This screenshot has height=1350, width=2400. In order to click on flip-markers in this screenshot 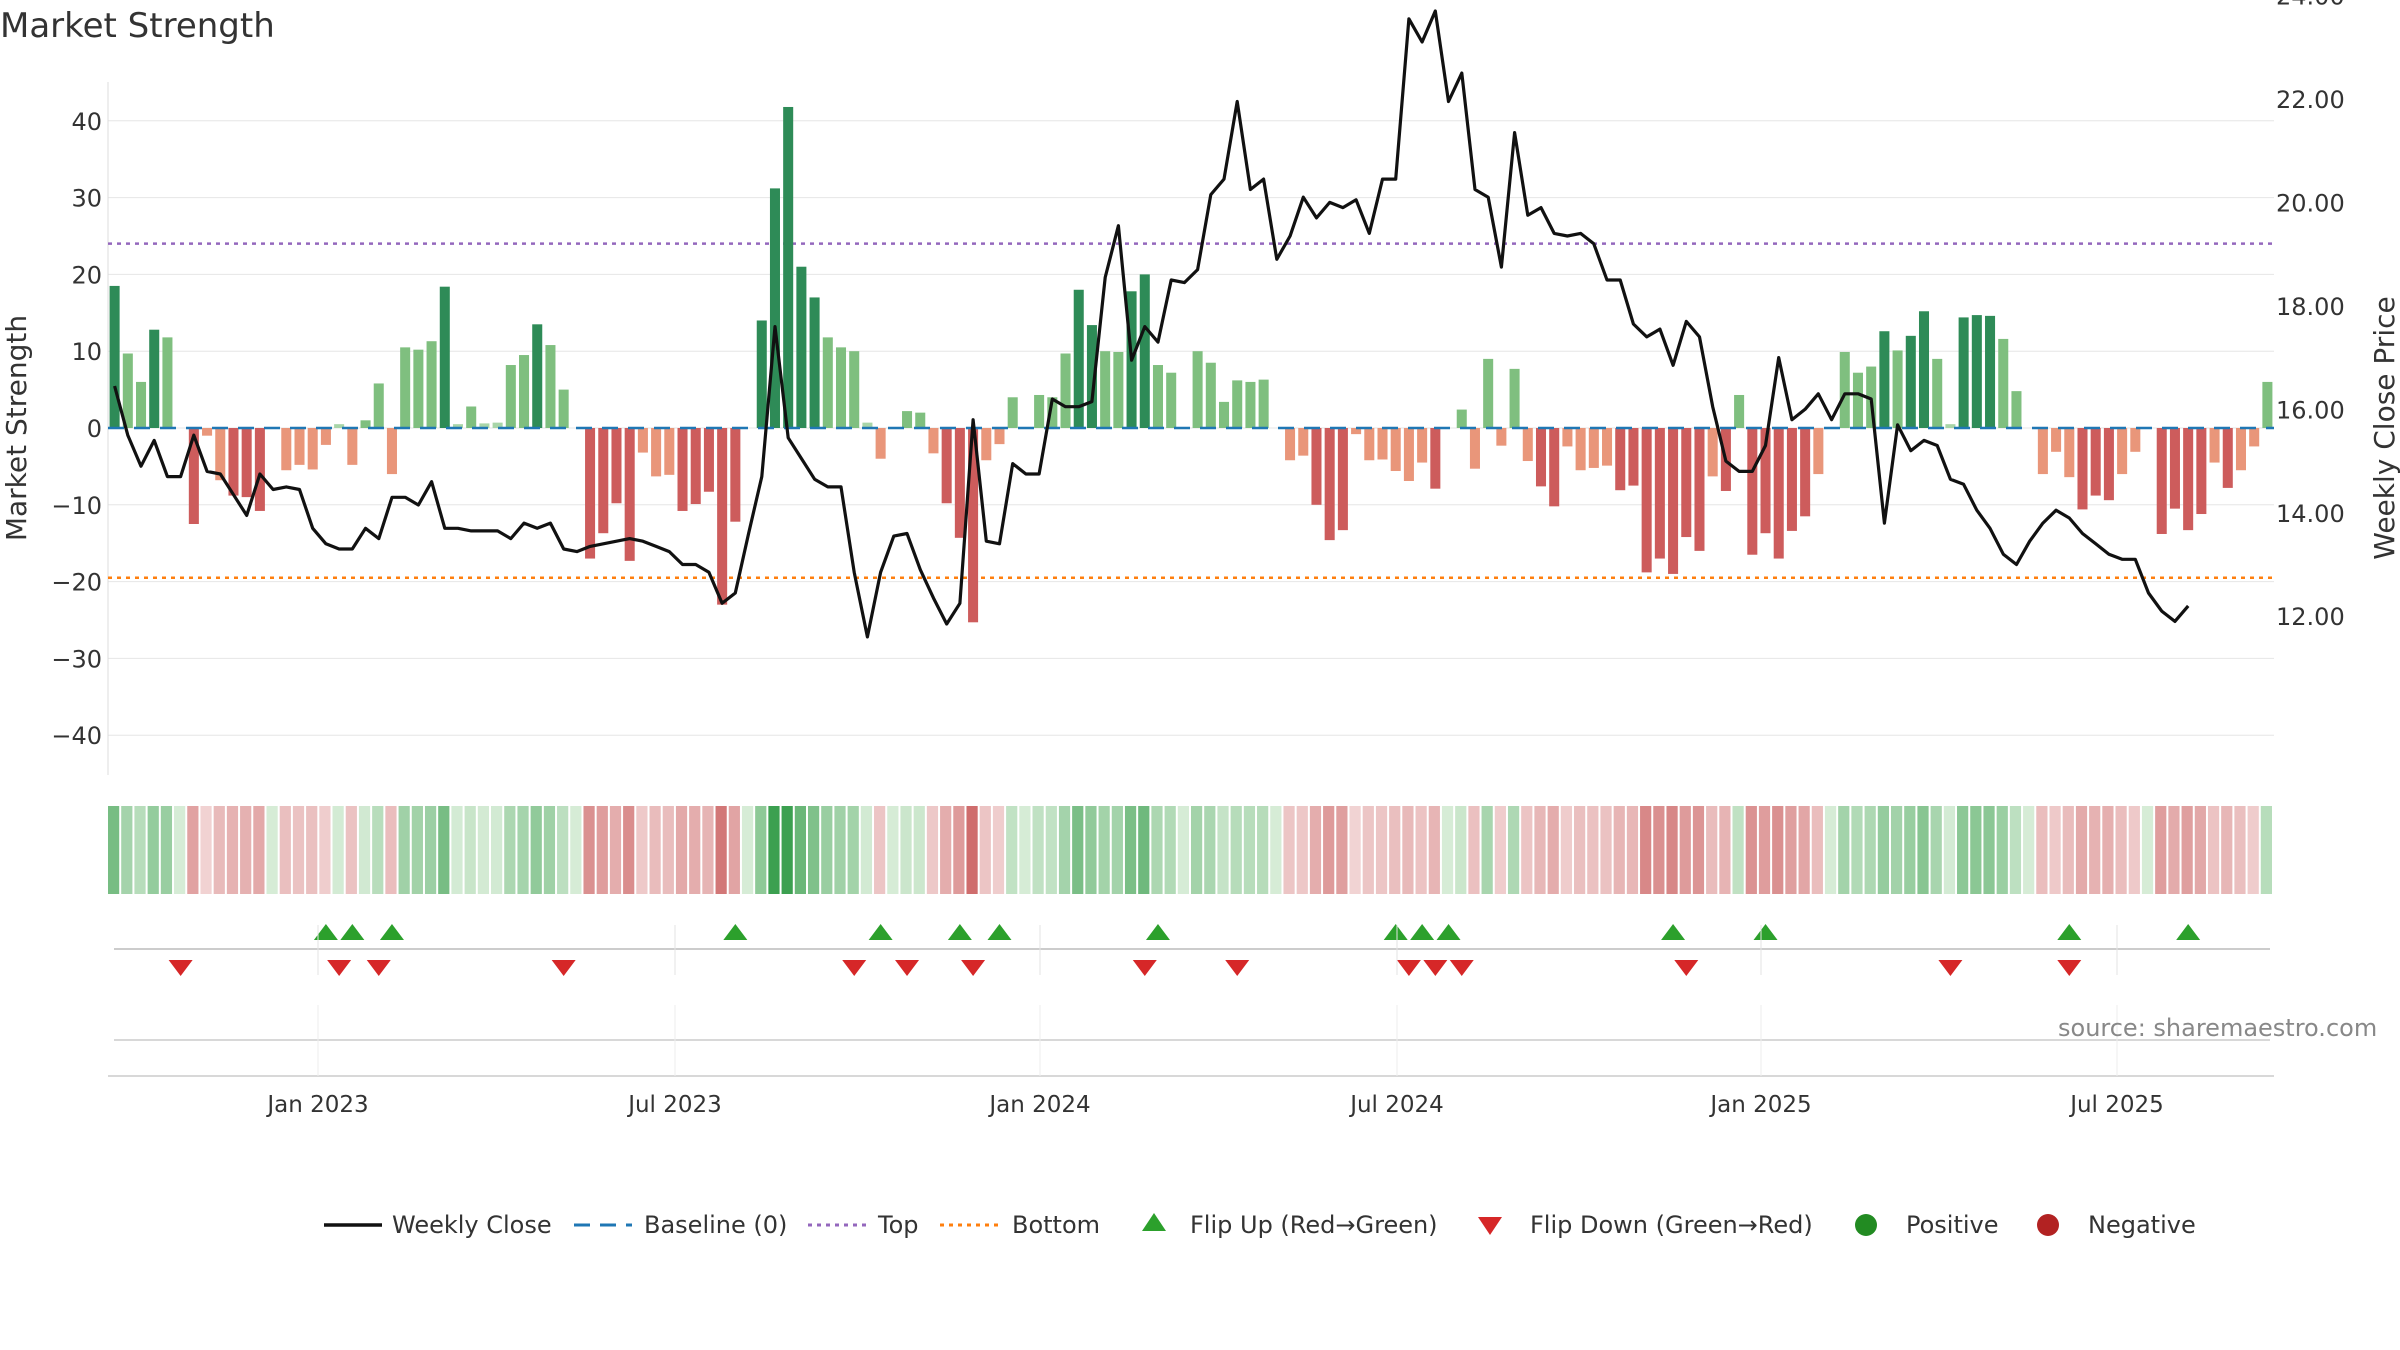, I will do `click(1192, 950)`.